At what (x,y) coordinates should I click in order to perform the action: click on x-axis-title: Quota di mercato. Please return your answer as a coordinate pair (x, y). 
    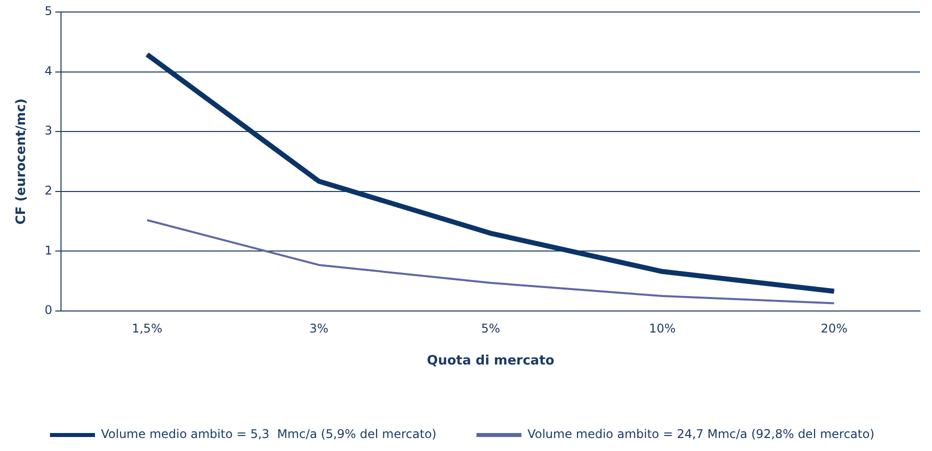
    Looking at the image, I should click on (490, 361).